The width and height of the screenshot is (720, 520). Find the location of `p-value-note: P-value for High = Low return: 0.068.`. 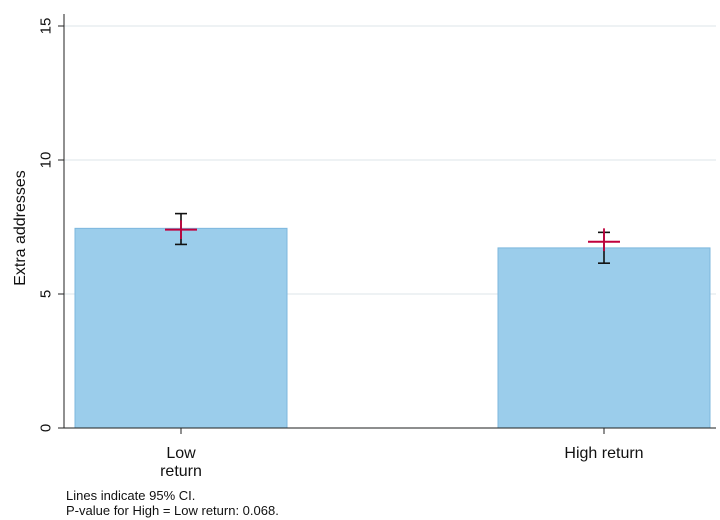

p-value-note: P-value for High = Low return: 0.068. is located at coordinates (172, 510).